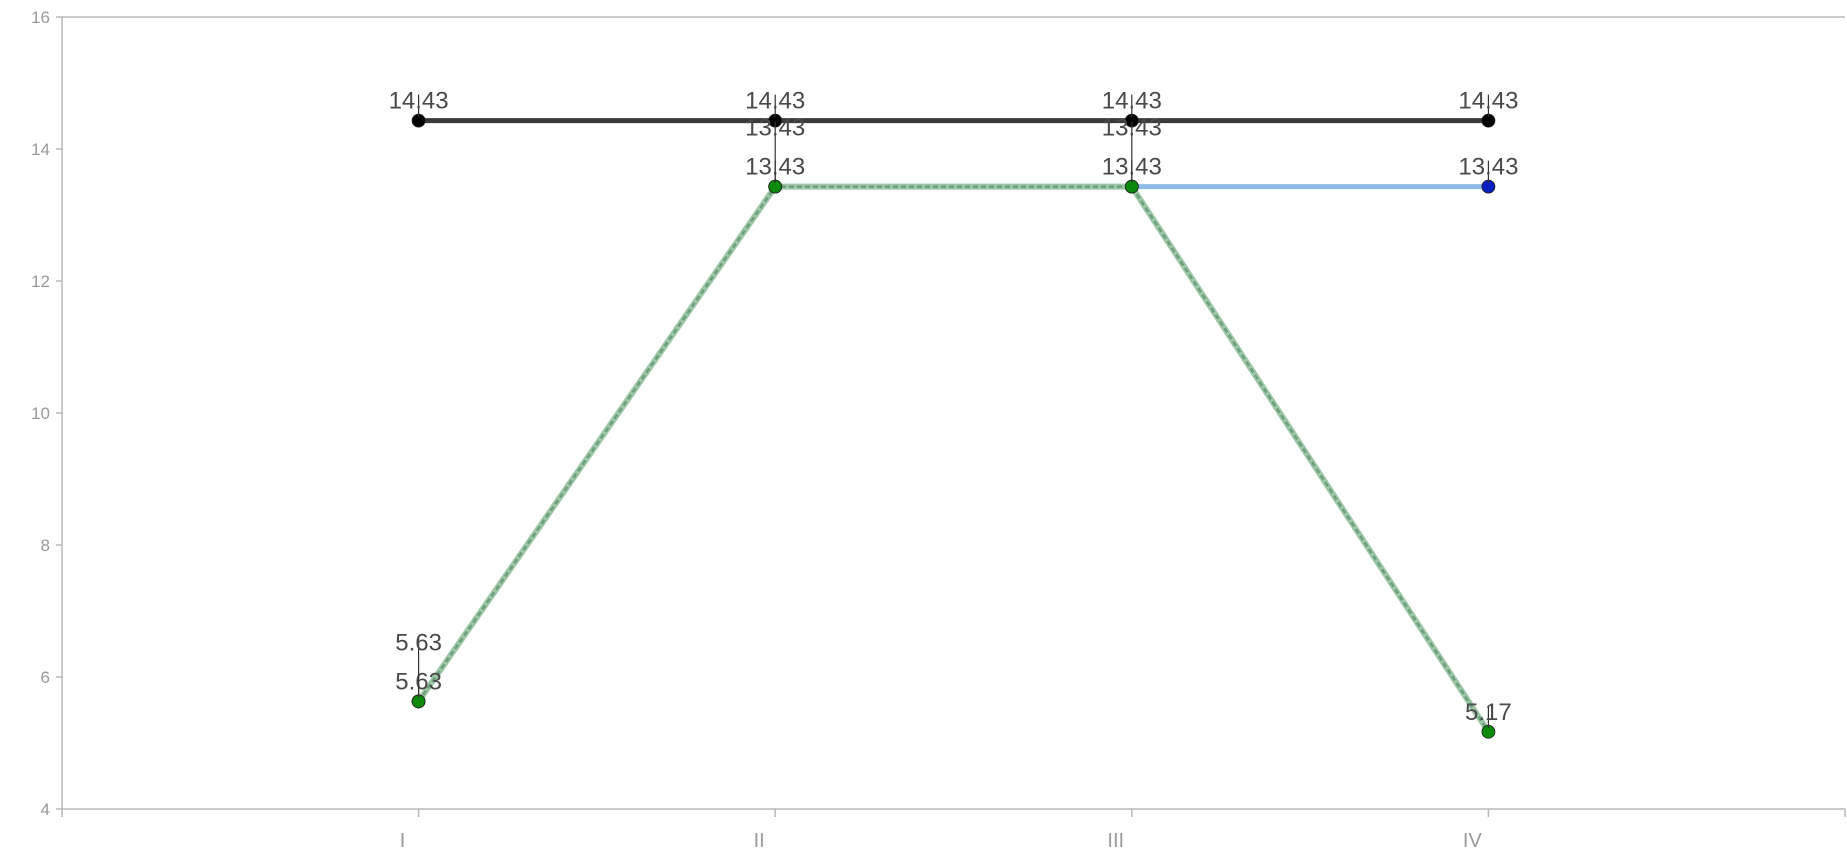  Describe the element at coordinates (45, 809) in the screenshot. I see `y-tick-label: 4` at that location.